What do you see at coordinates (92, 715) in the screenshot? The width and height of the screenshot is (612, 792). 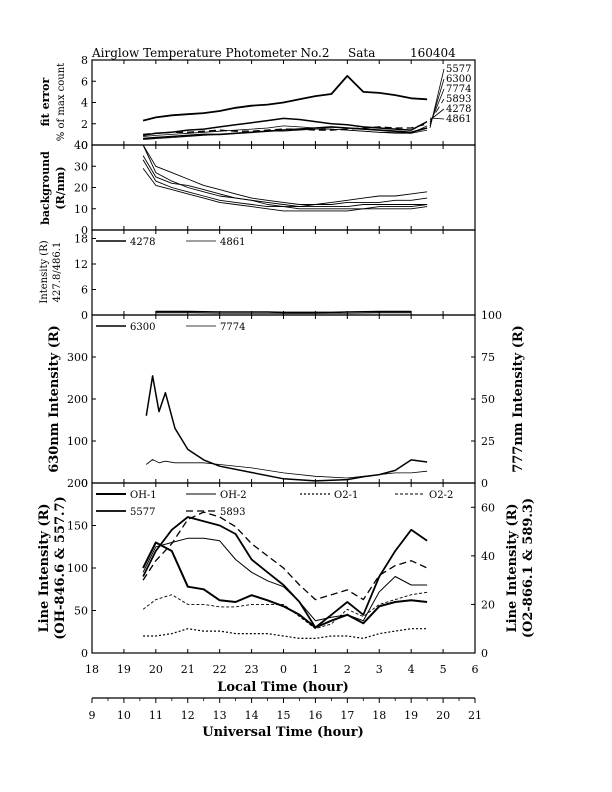 I see `ut-tick-label: 9` at bounding box center [92, 715].